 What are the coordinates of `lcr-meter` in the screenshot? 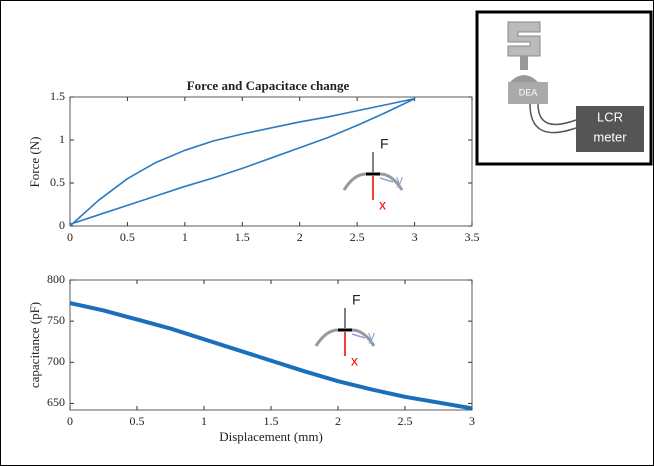 It's located at (610, 129).